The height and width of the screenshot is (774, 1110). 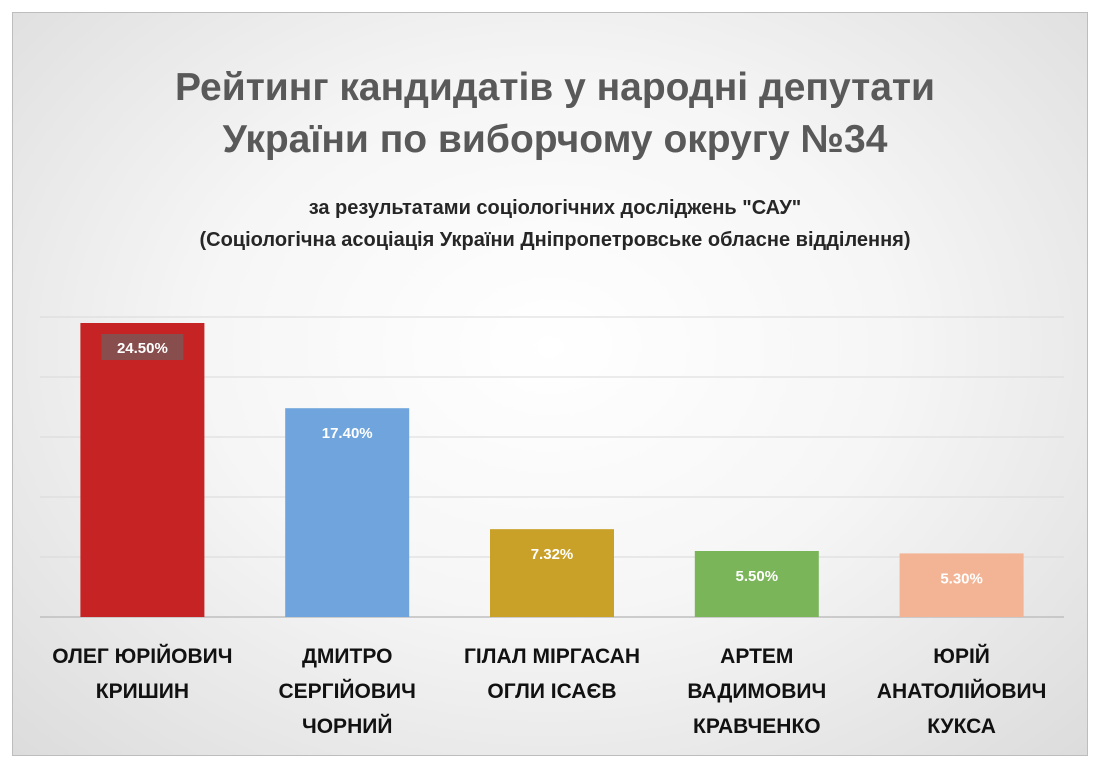 I want to click on category-label: АРТЕМ ВАДИМОВИЧ КРАВЧЕНКО, so click(x=756, y=691).